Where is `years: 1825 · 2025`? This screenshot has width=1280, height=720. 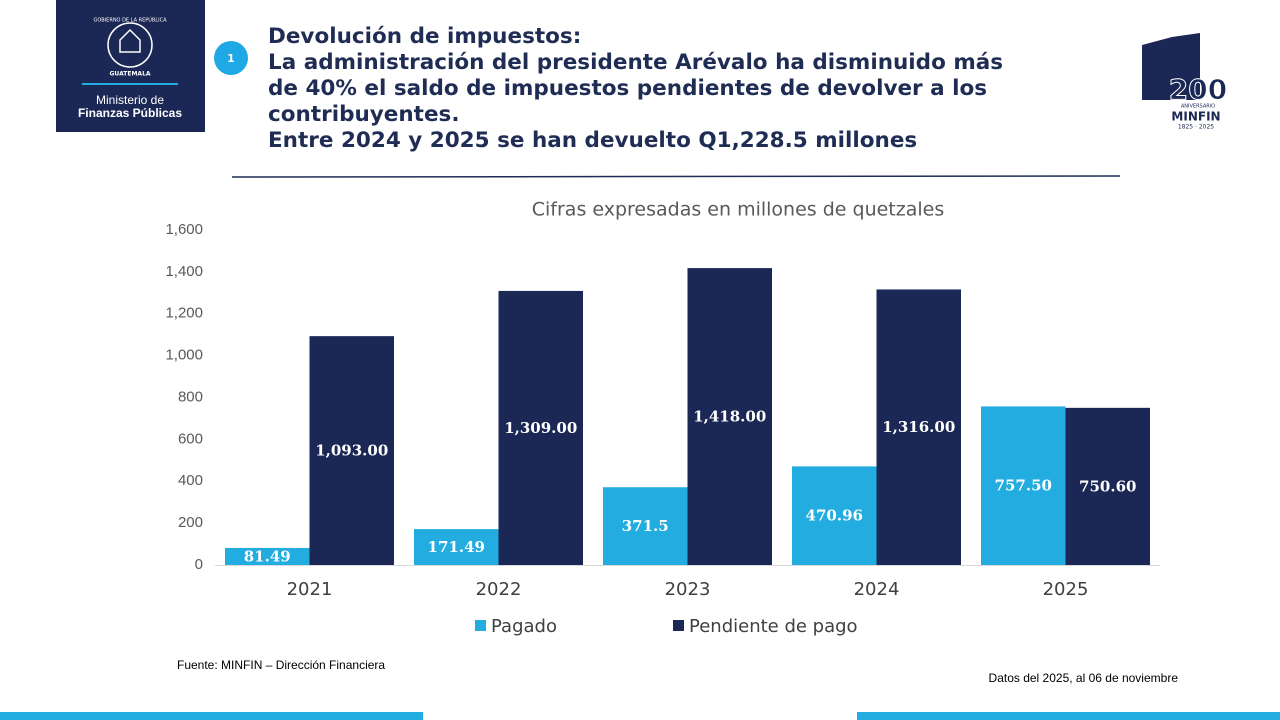 years: 1825 · 2025 is located at coordinates (1196, 127).